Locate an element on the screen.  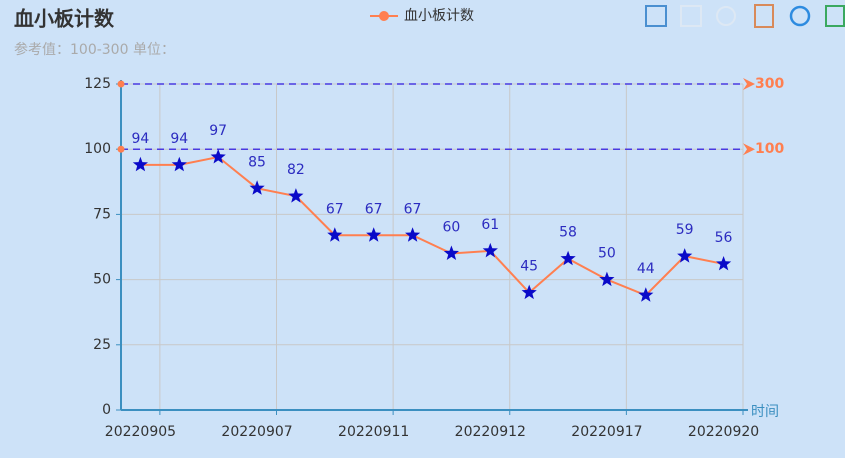
y-tick-label: 0 is located at coordinates (106, 410).